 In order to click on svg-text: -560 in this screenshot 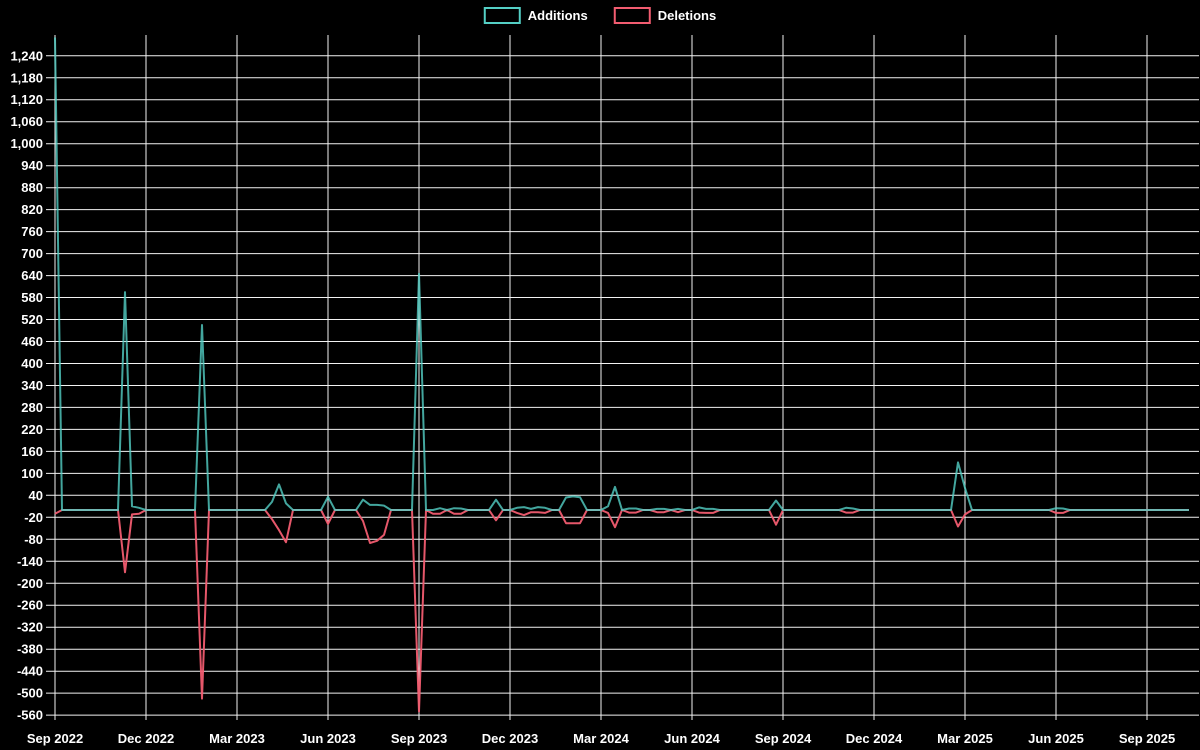, I will do `click(30, 715)`.